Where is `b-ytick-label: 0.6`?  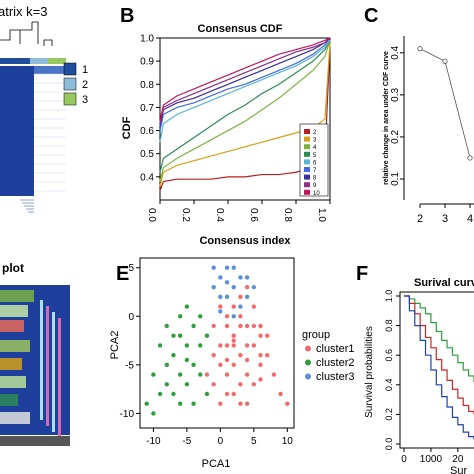
b-ytick-label: 0.6 is located at coordinates (147, 131).